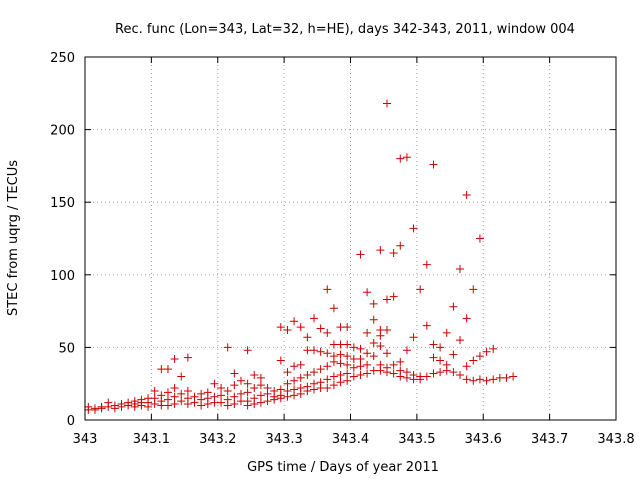  I want to click on y-tick-label: 100, so click(62, 276).